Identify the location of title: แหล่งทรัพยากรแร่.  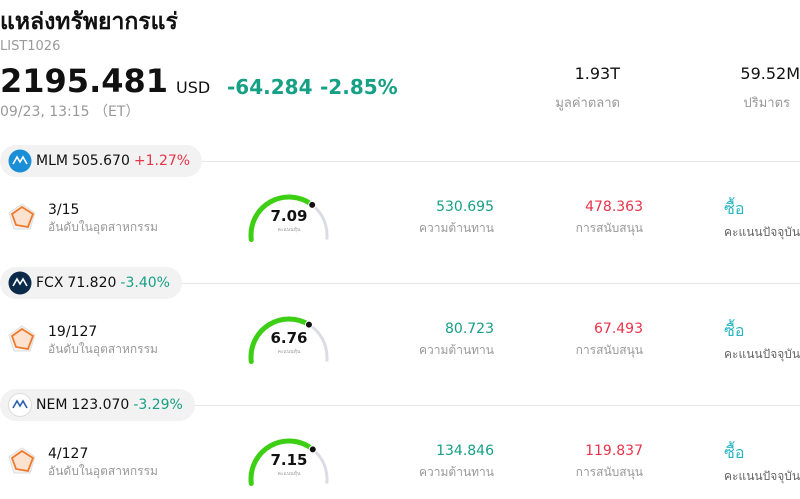
(89, 22).